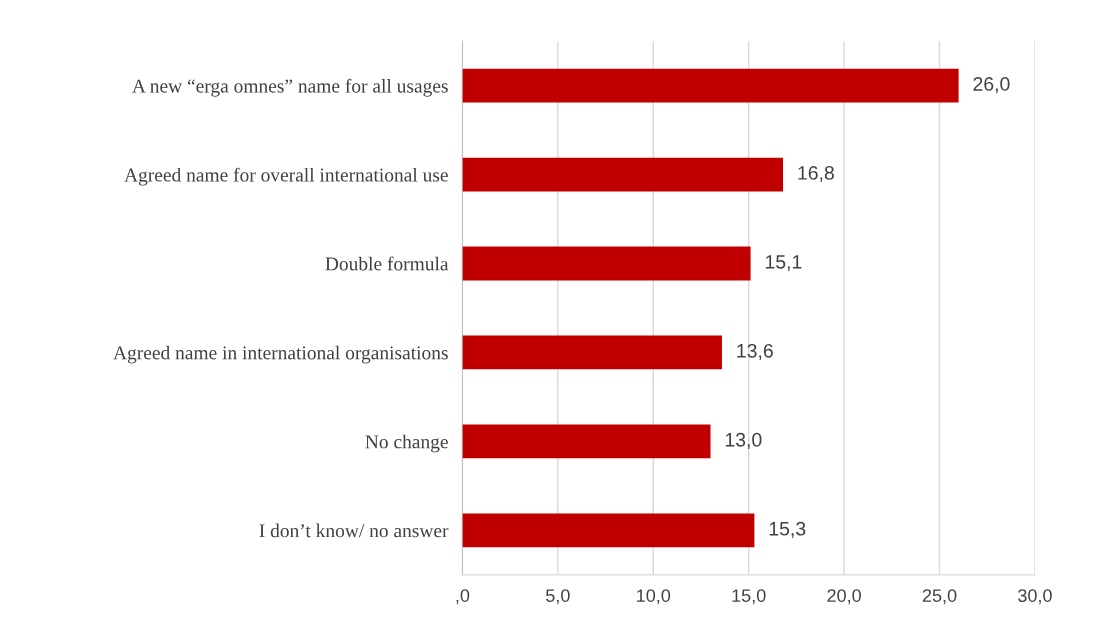 The height and width of the screenshot is (643, 1101). I want to click on data-label: 13,0, so click(743, 440).